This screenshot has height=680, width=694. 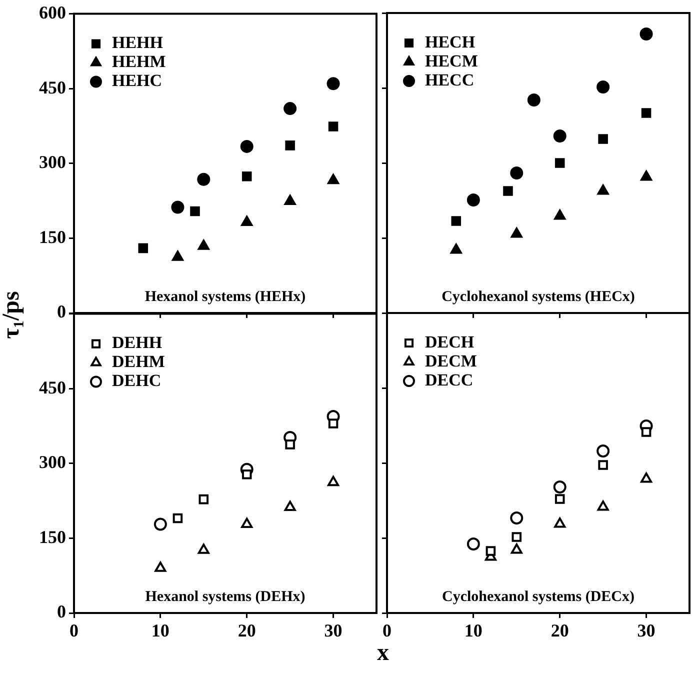 I want to click on legend-label: HEHH, so click(x=138, y=42).